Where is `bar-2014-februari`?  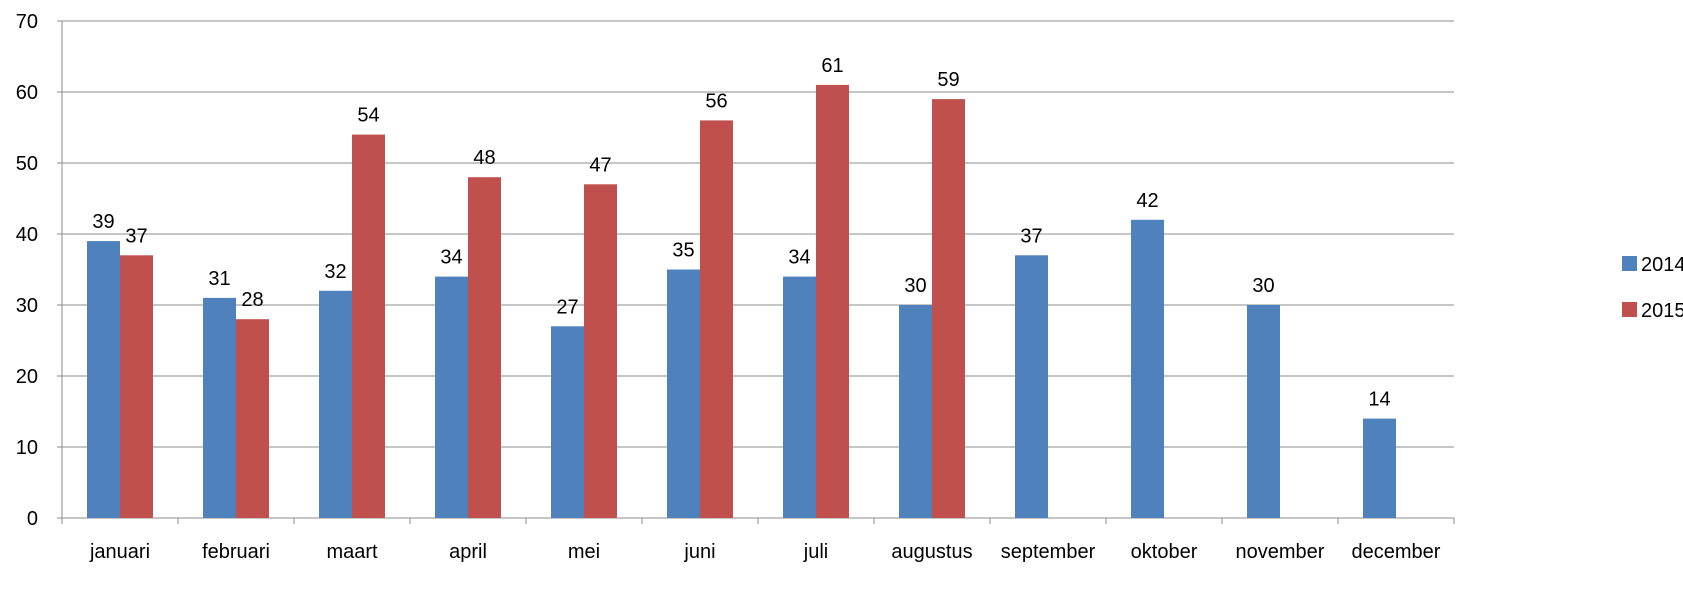 bar-2014-februari is located at coordinates (219, 407).